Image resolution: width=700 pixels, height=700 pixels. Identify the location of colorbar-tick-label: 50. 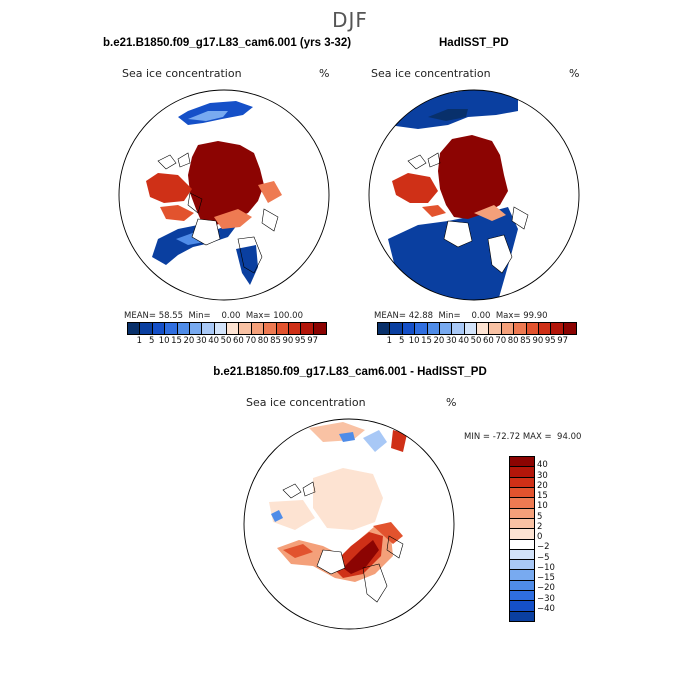
(476, 341).